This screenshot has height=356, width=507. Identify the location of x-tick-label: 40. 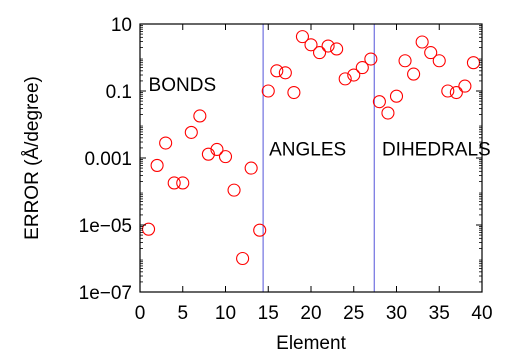
(481, 313).